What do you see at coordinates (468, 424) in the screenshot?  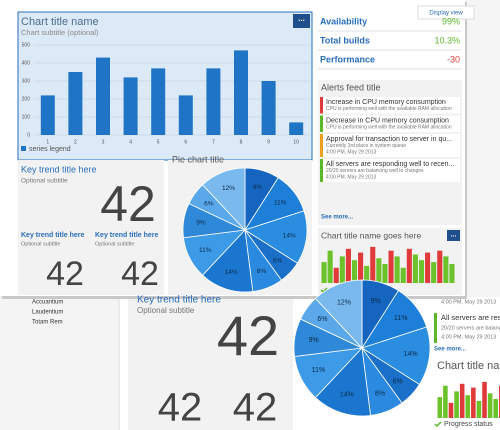 I see `progress-status: Progress status` at bounding box center [468, 424].